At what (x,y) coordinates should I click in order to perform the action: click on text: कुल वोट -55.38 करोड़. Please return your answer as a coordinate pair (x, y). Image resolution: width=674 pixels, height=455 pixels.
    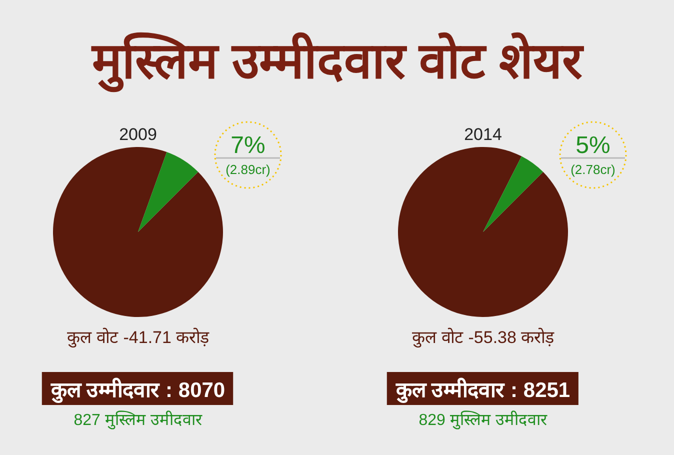
    Looking at the image, I should click on (484, 337).